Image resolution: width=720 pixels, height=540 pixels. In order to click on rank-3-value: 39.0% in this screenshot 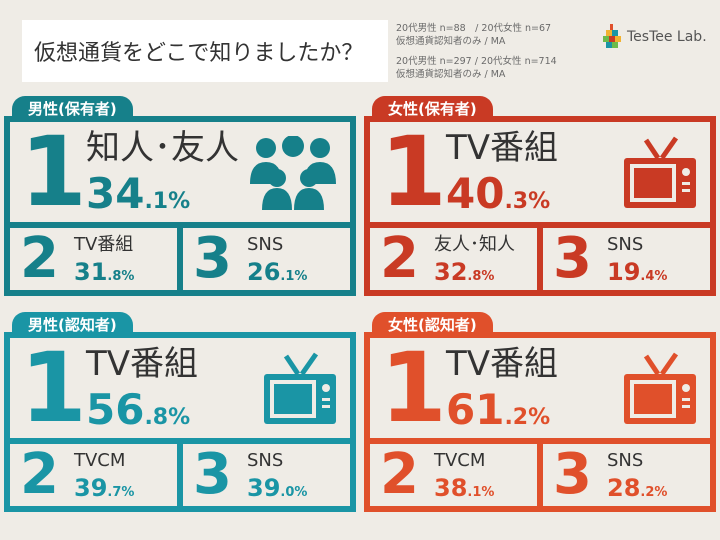, I will do `click(277, 490)`.